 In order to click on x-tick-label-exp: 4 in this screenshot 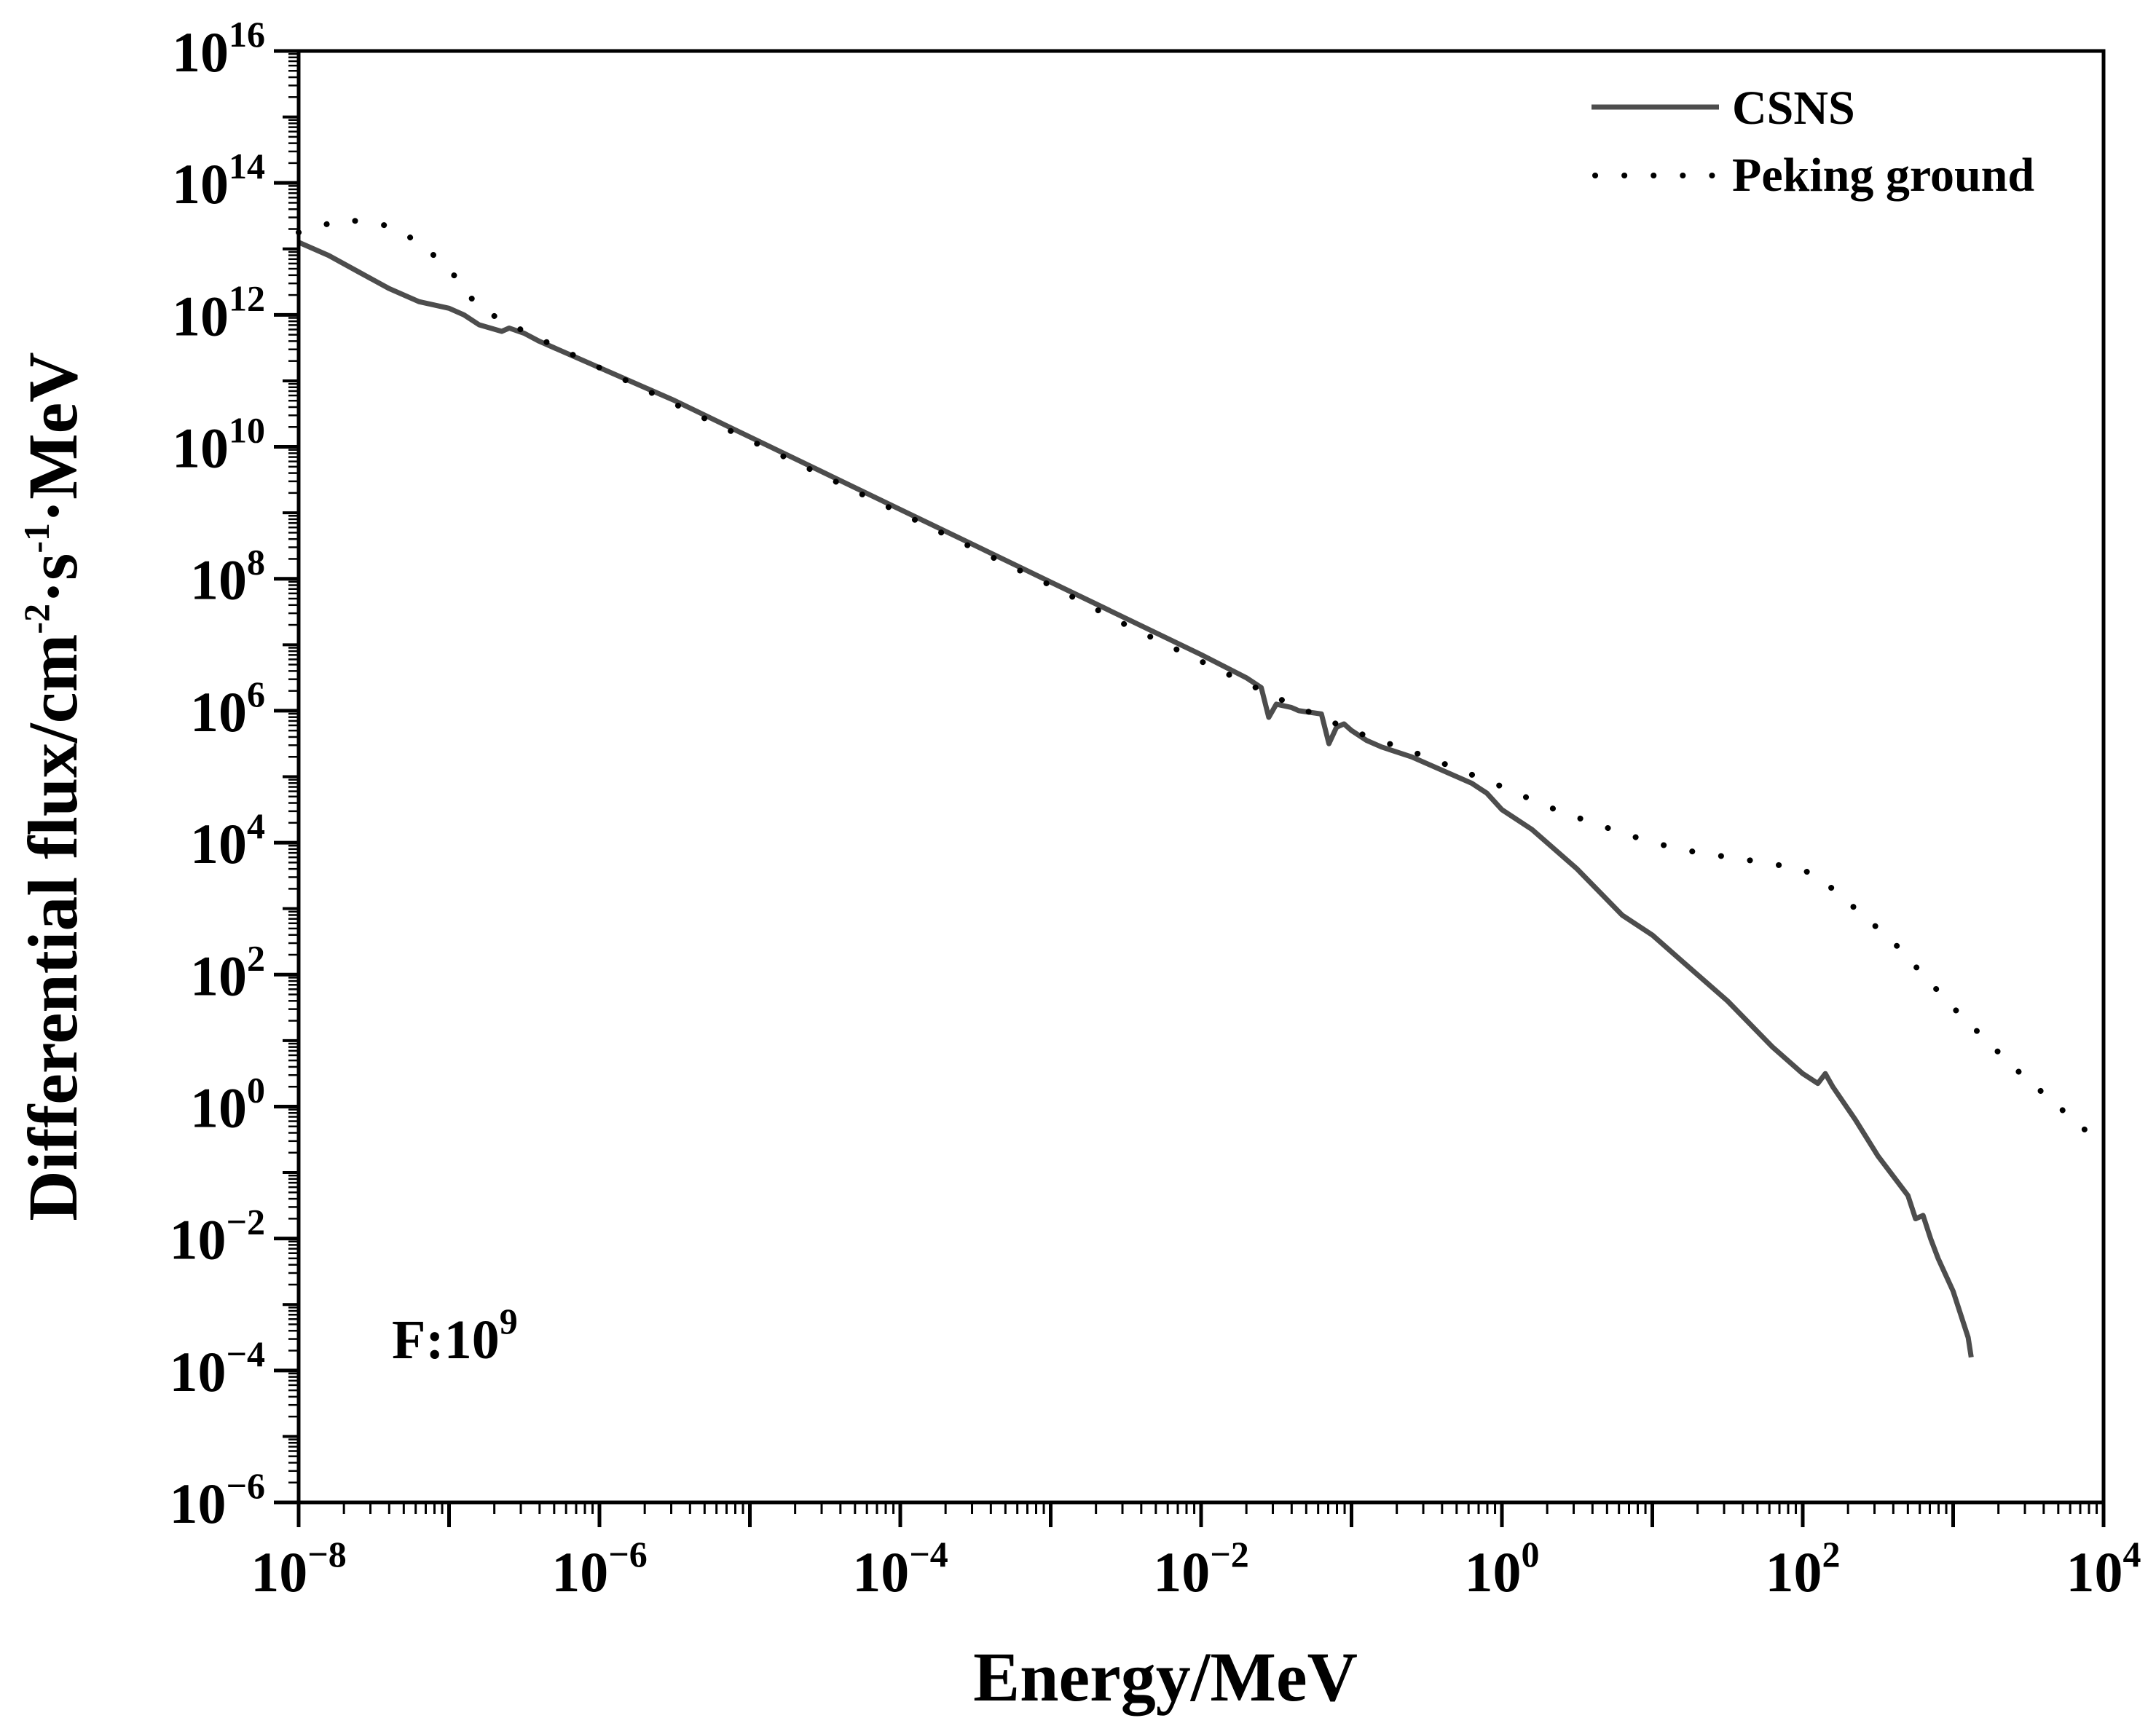, I will do `click(2132, 1554)`.